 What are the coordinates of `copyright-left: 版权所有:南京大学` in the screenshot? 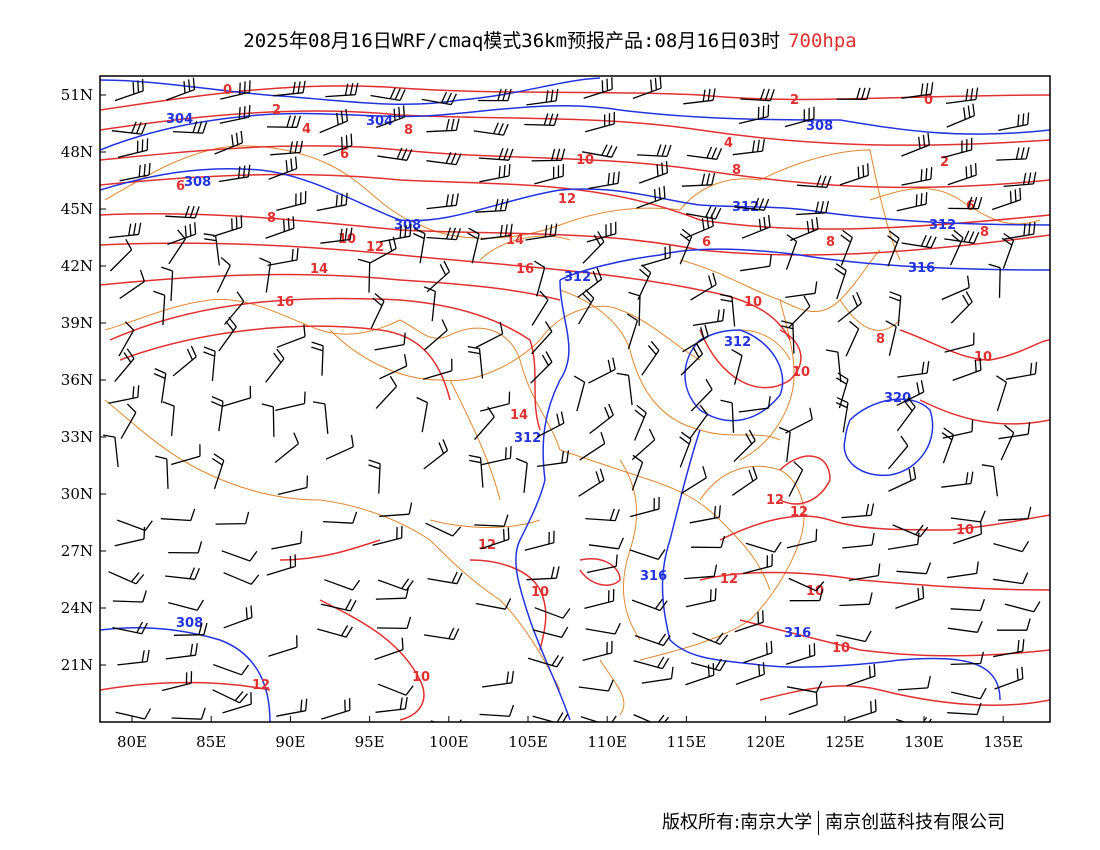 It's located at (737, 822).